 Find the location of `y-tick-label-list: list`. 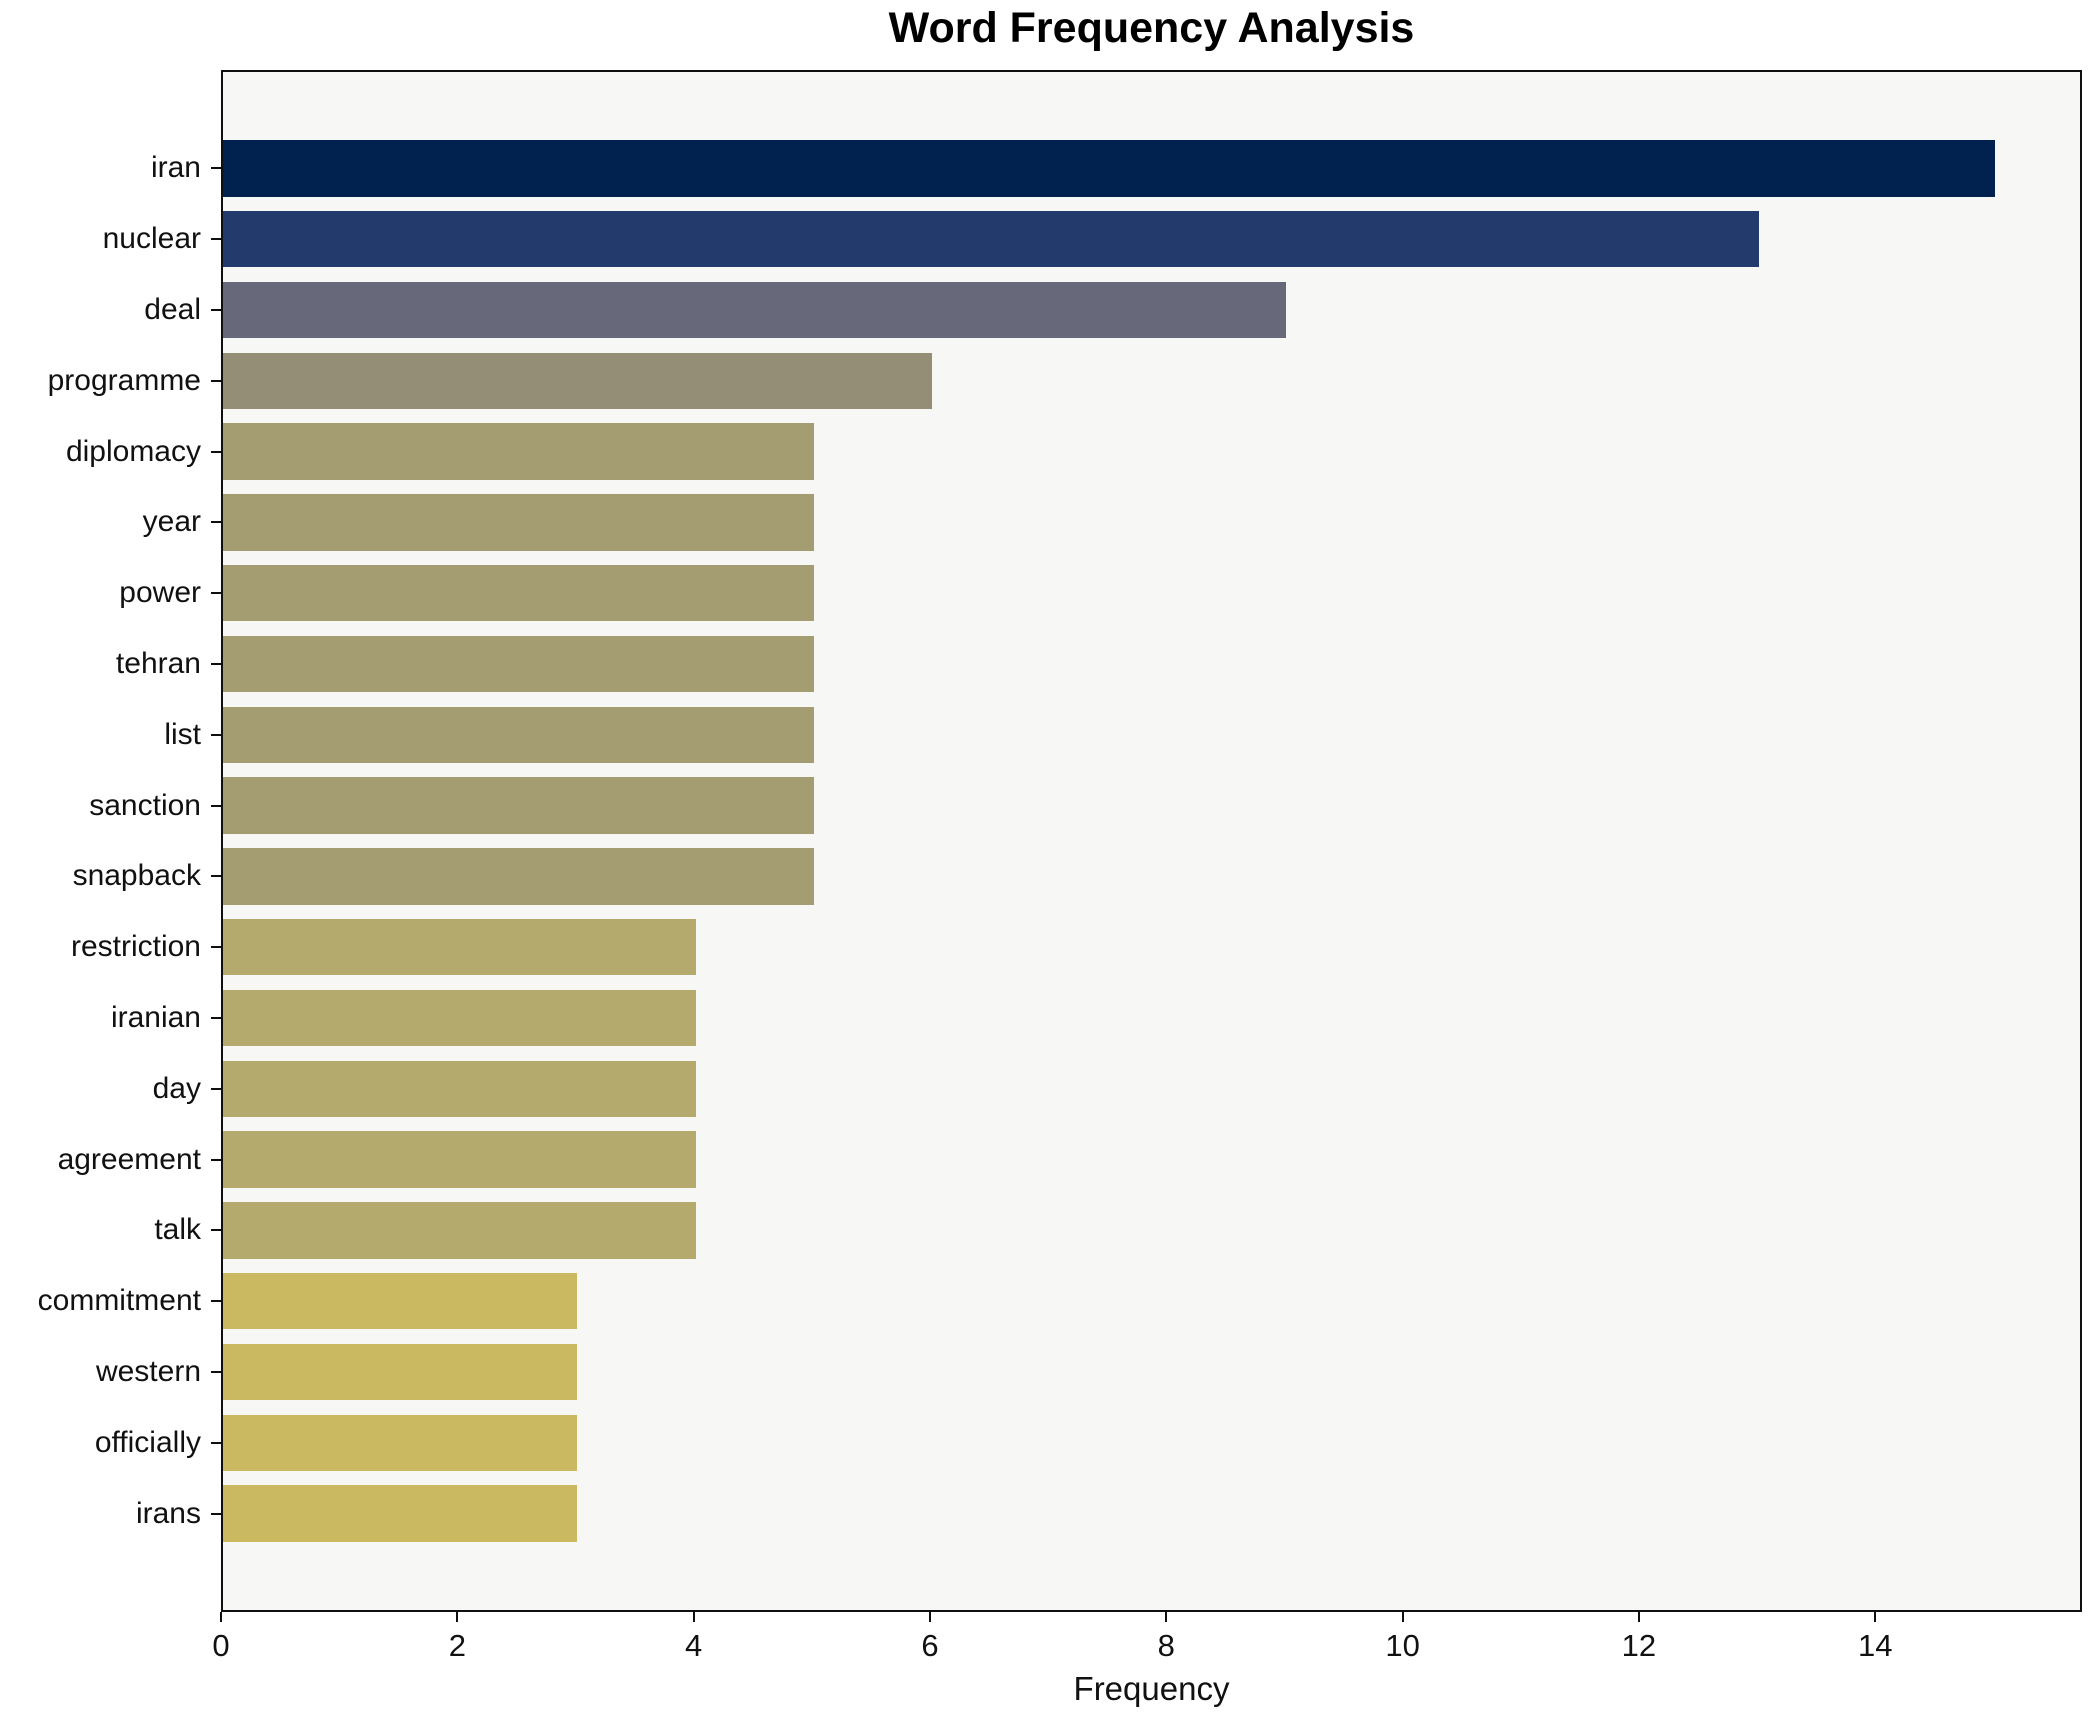

y-tick-label-list: list is located at coordinates (182, 734).